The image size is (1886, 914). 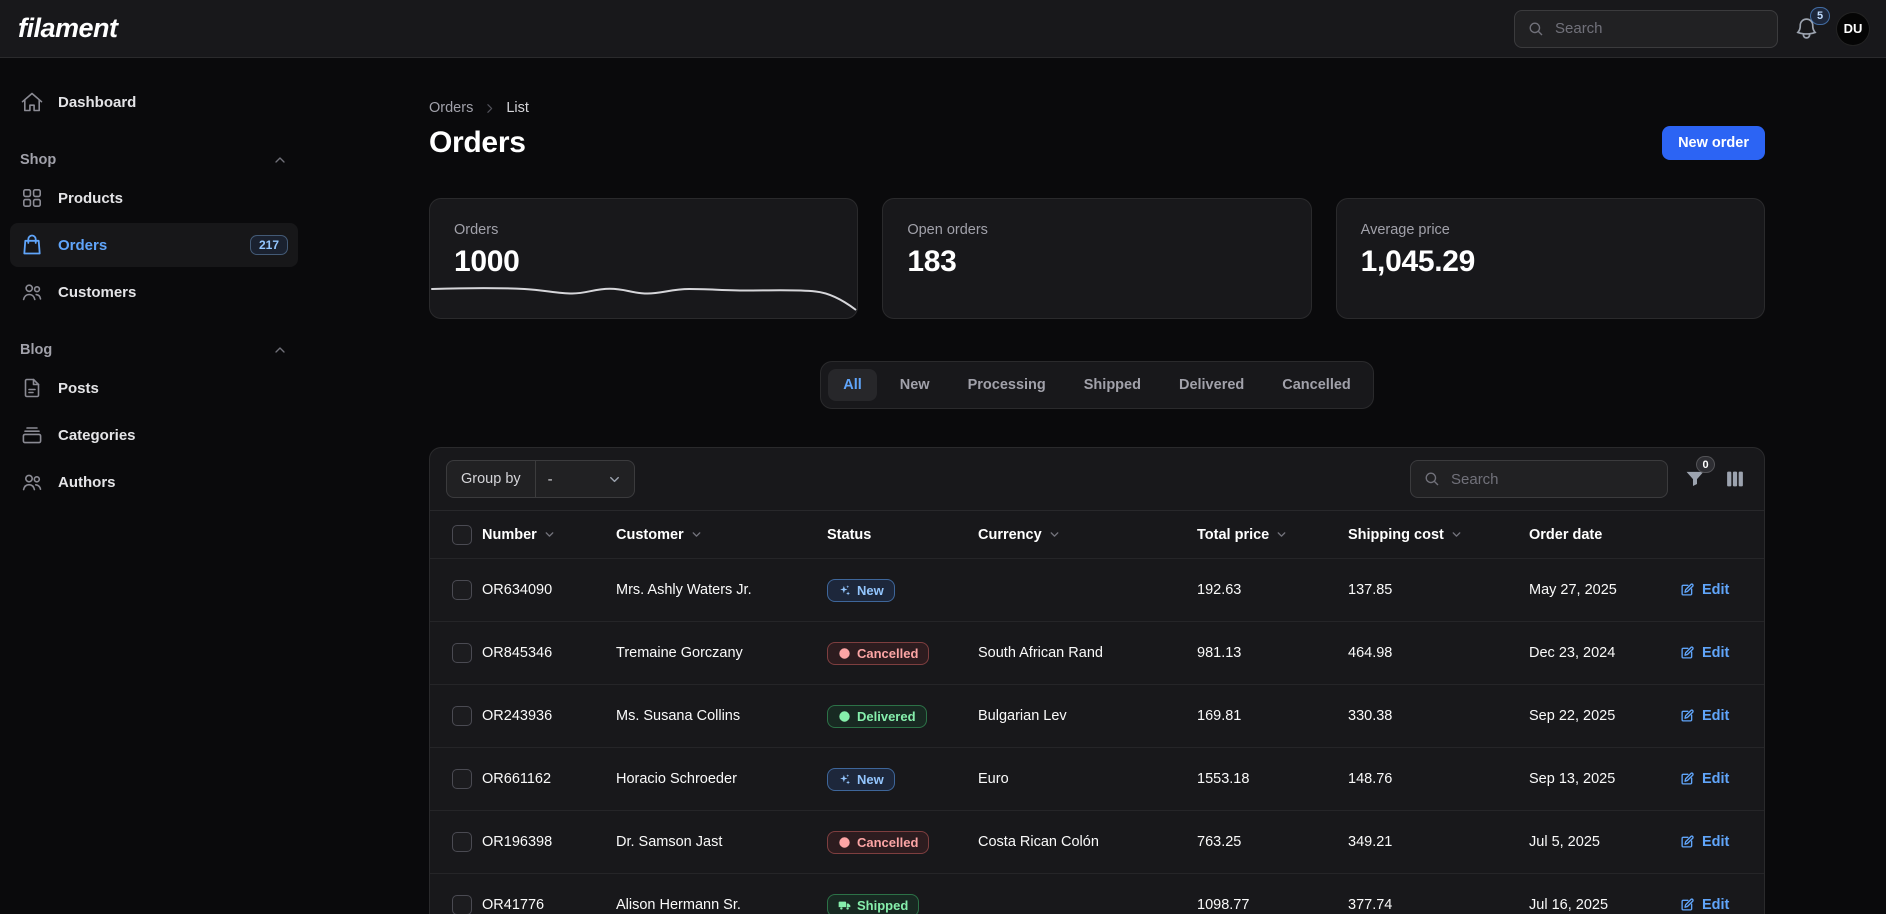 I want to click on breadcrumb-orders: Orders, so click(x=451, y=108).